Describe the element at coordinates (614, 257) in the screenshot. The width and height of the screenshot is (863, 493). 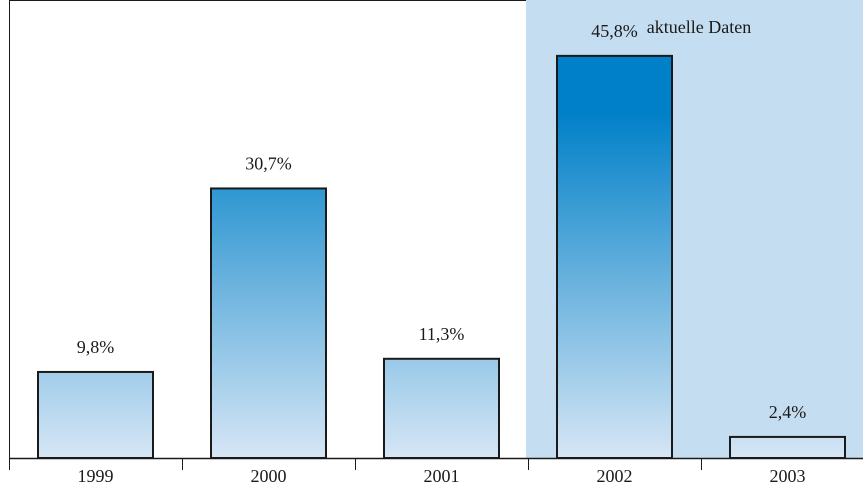
I see `bar-2002` at that location.